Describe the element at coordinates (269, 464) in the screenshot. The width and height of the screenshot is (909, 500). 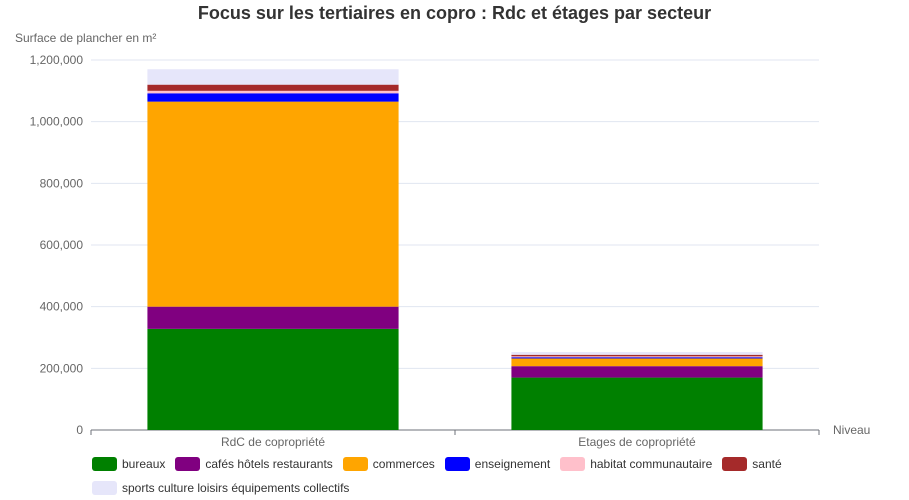
I see `legend-label: cafés hôtels restaurants` at that location.